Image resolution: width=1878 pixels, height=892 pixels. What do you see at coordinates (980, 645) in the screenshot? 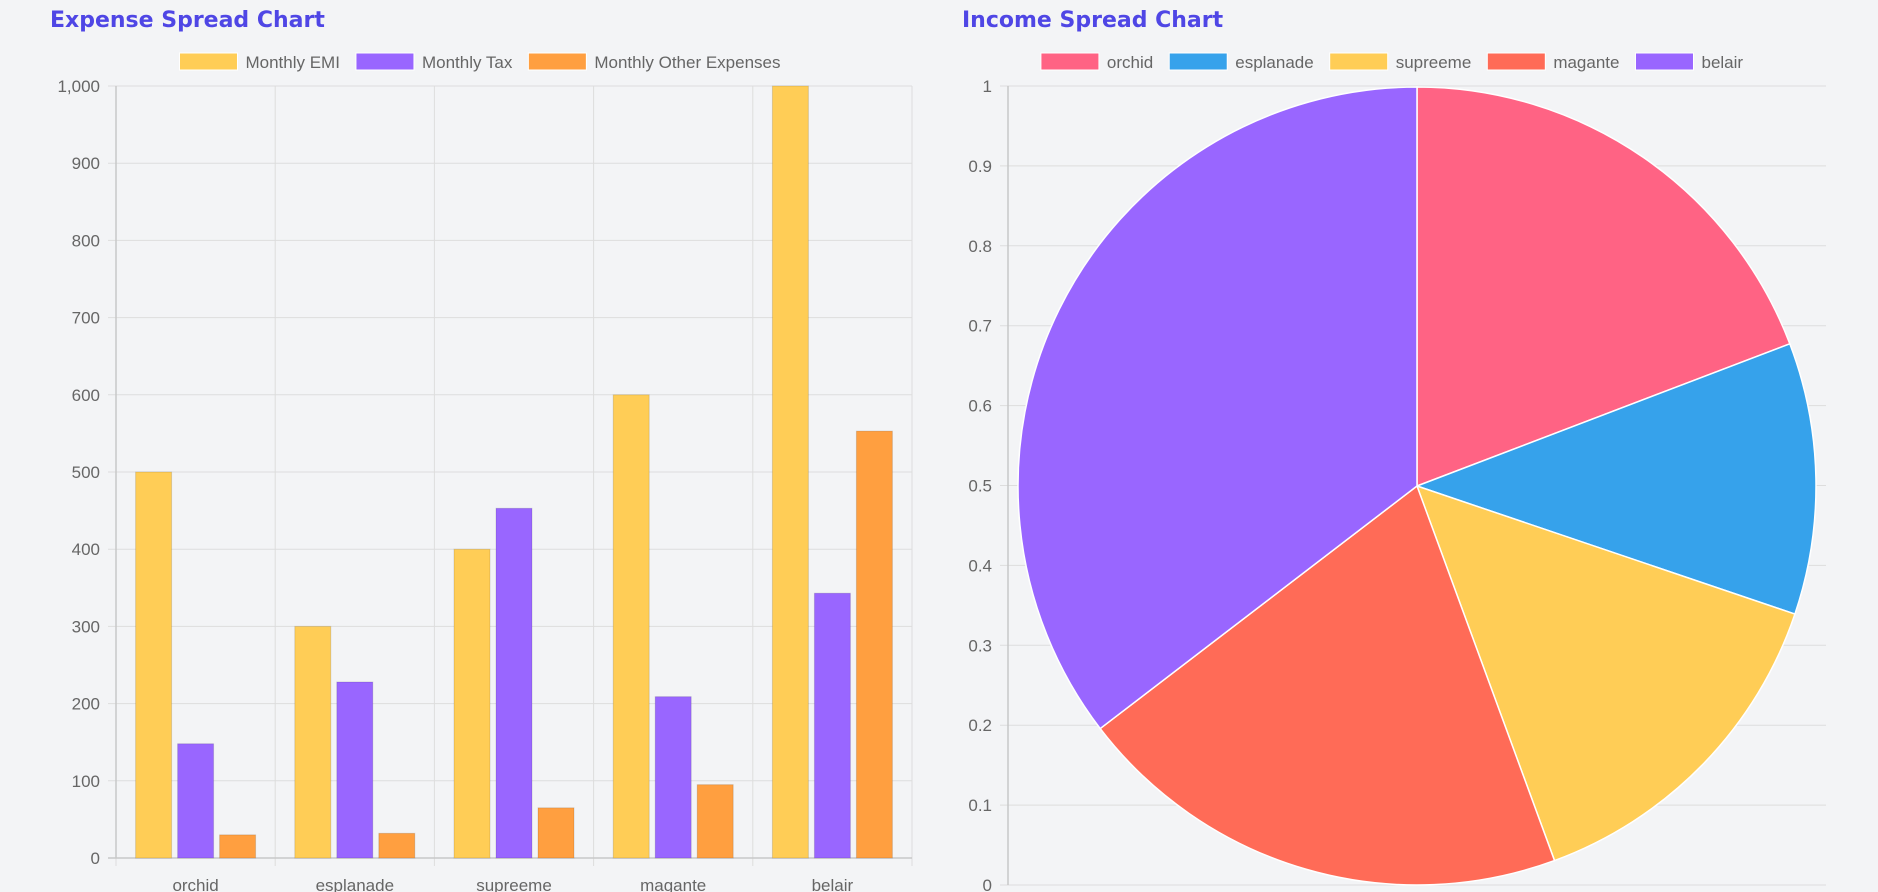
I see `y-tick-label: 0.3` at bounding box center [980, 645].